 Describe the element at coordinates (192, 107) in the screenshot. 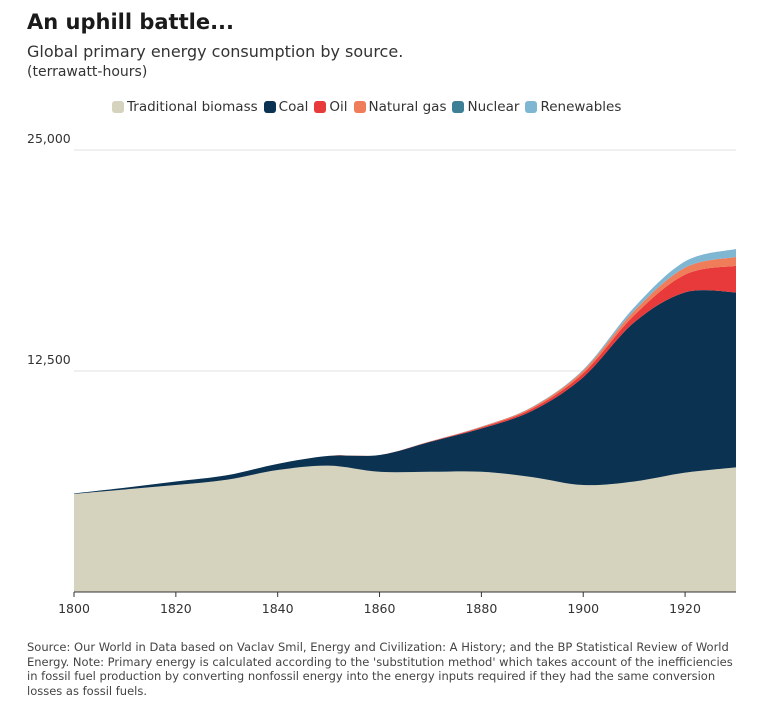

I see `legend-label: Traditional biomass` at that location.